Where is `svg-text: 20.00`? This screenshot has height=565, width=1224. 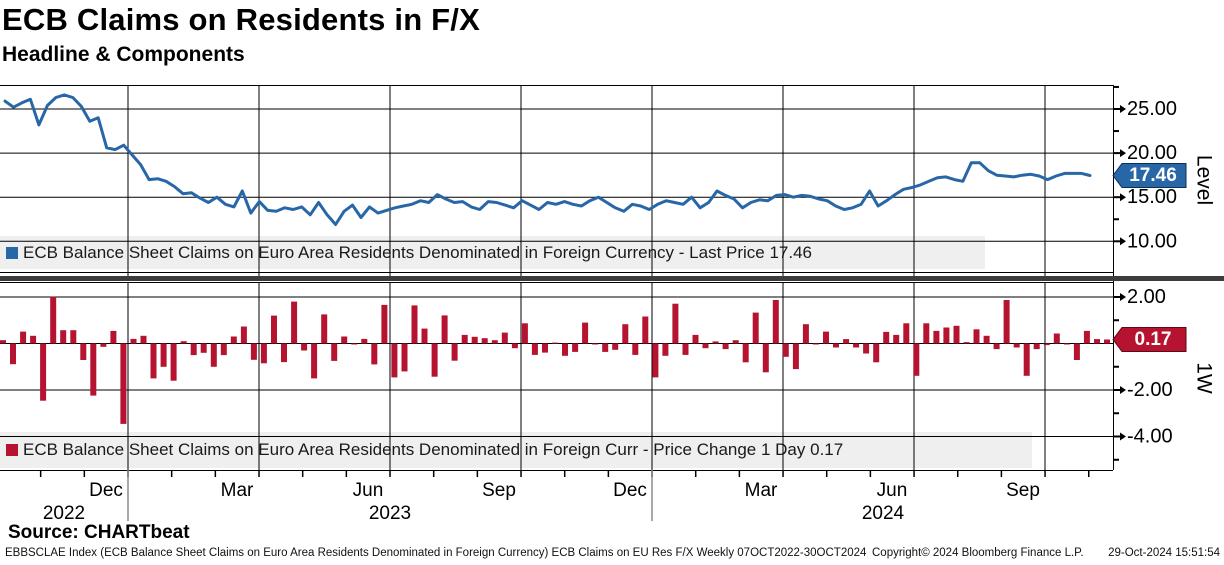 svg-text: 20.00 is located at coordinates (1152, 153).